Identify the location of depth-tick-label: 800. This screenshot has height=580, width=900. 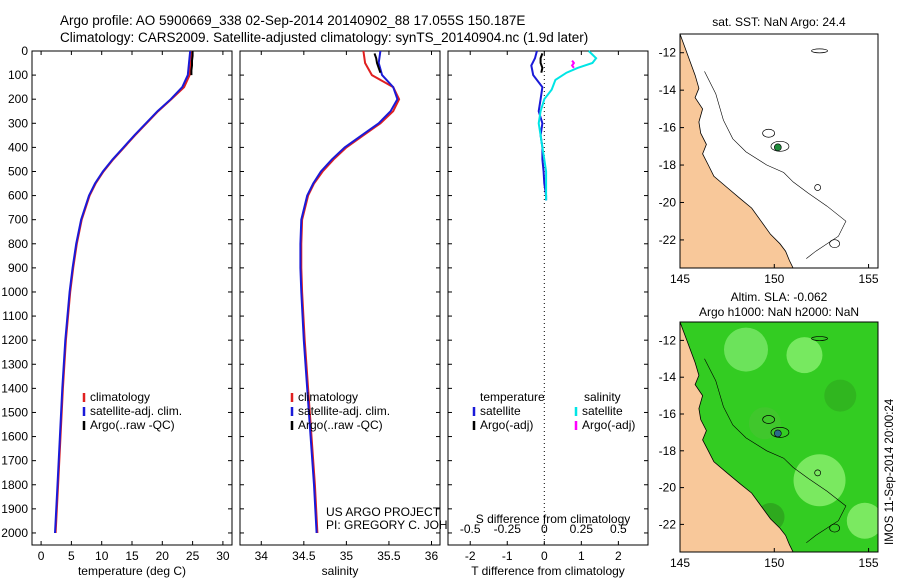
(18, 244).